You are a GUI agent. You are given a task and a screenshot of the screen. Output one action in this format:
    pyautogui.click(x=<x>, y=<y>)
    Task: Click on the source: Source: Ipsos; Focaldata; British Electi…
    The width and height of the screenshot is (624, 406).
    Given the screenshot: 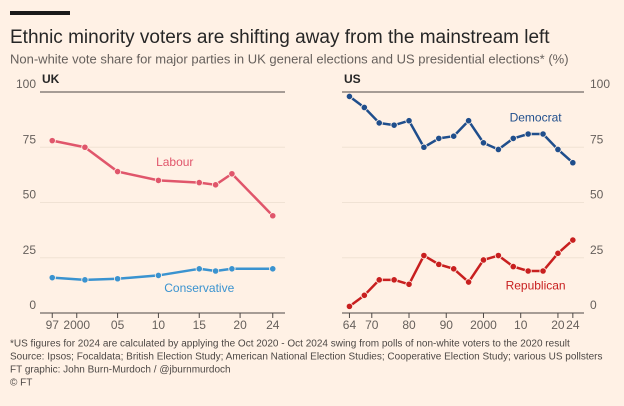 What is the action you would take?
    pyautogui.click(x=306, y=357)
    